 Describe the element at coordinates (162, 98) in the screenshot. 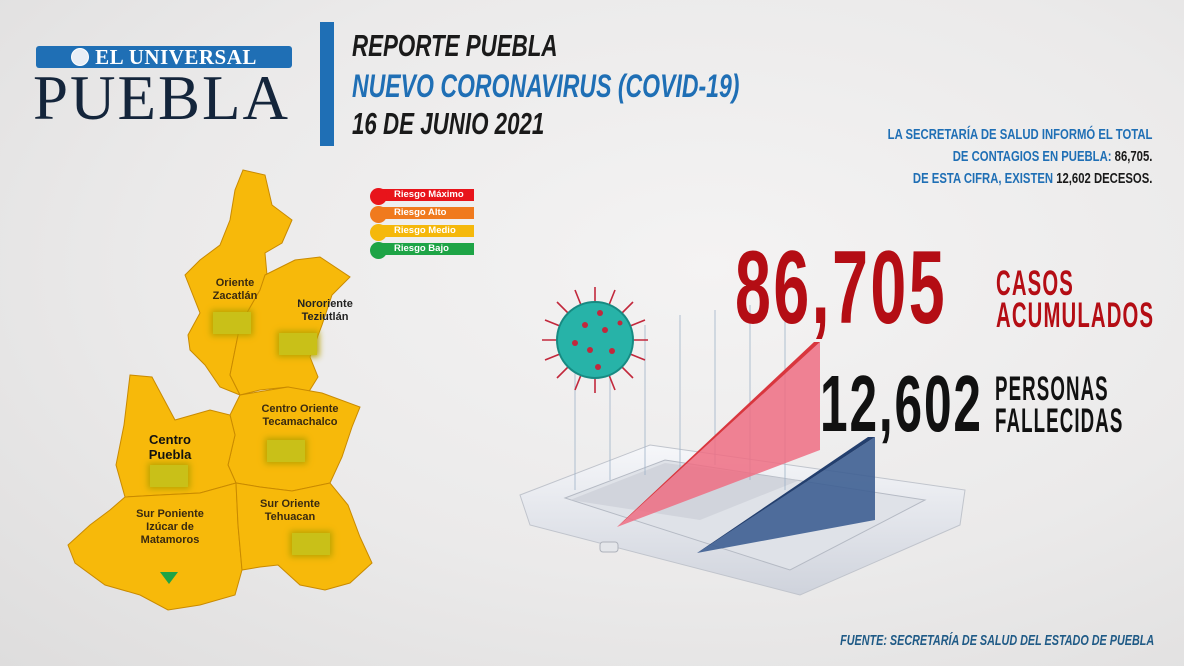

I see `logo-city: PUEBLA` at that location.